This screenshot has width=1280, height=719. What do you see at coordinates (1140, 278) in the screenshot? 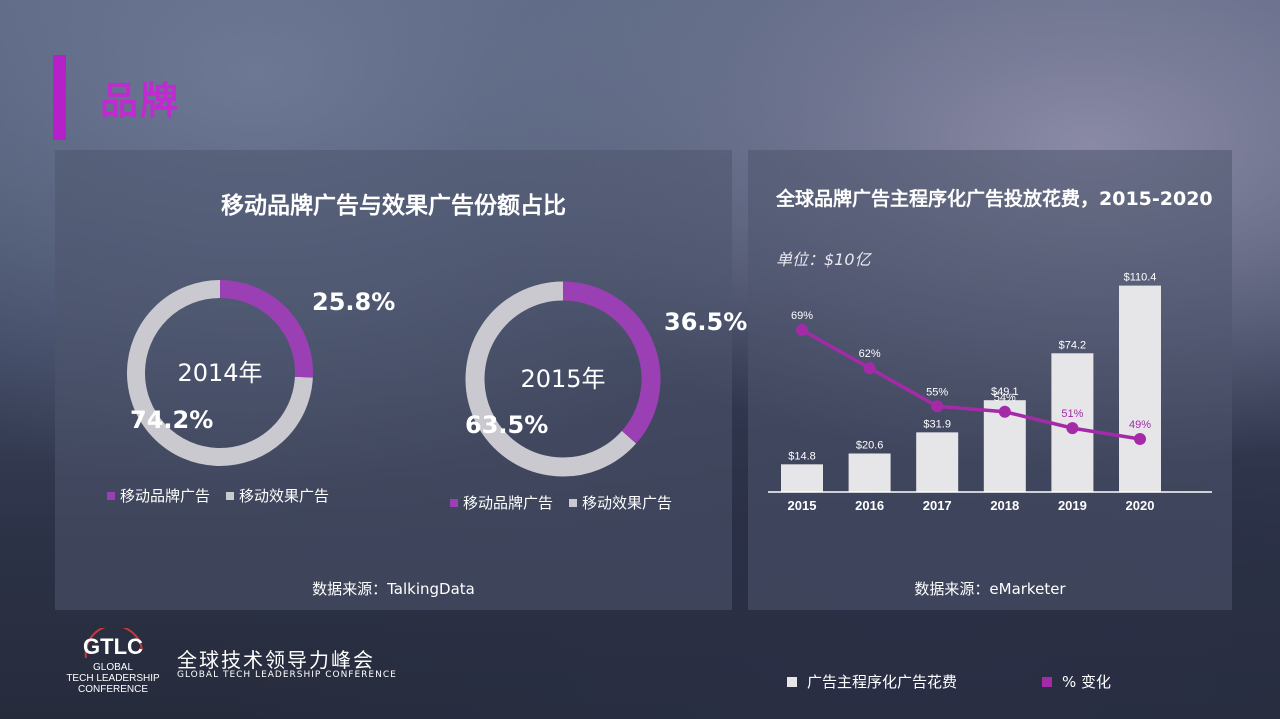
I see `bar-value-label: $110.4` at bounding box center [1140, 278].